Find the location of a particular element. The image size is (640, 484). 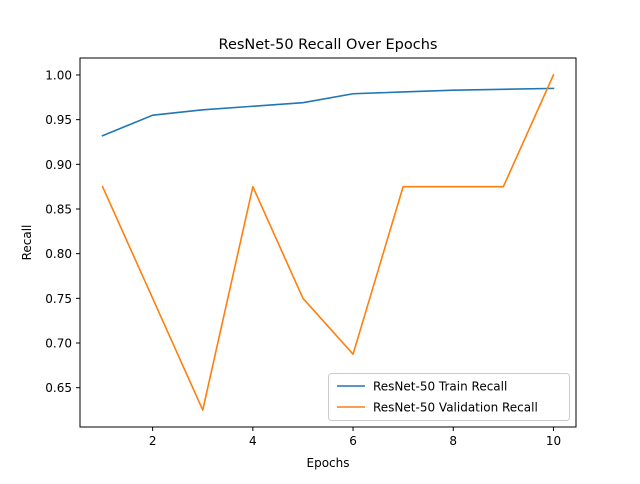

x-axis-label: Epochs is located at coordinates (328, 463).